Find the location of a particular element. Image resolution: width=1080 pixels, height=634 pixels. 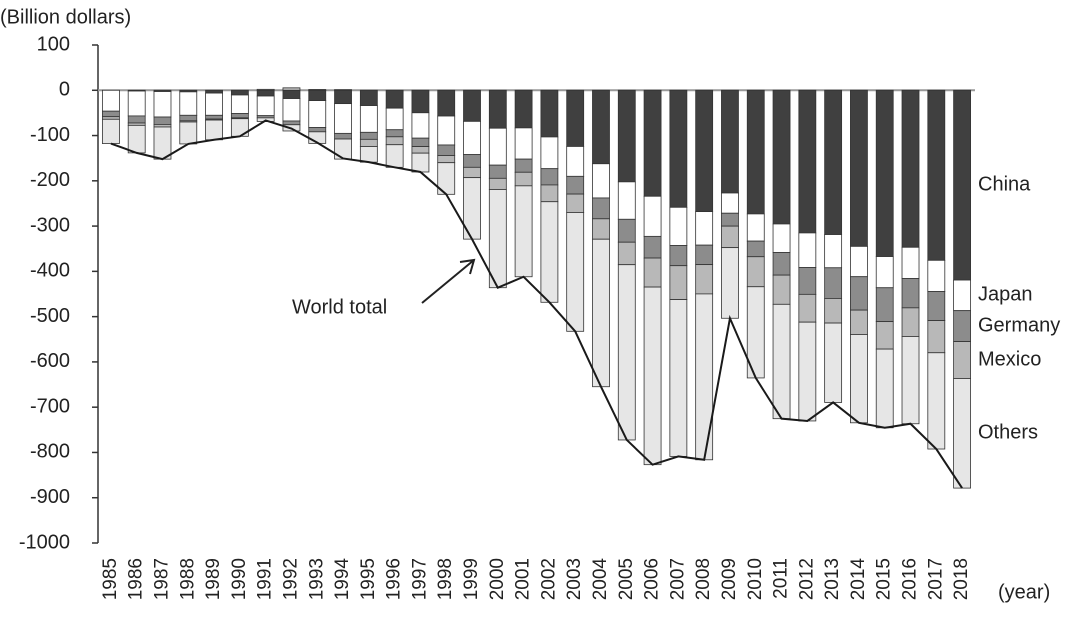

x-tick-label: 2014 is located at coordinates (858, 579).